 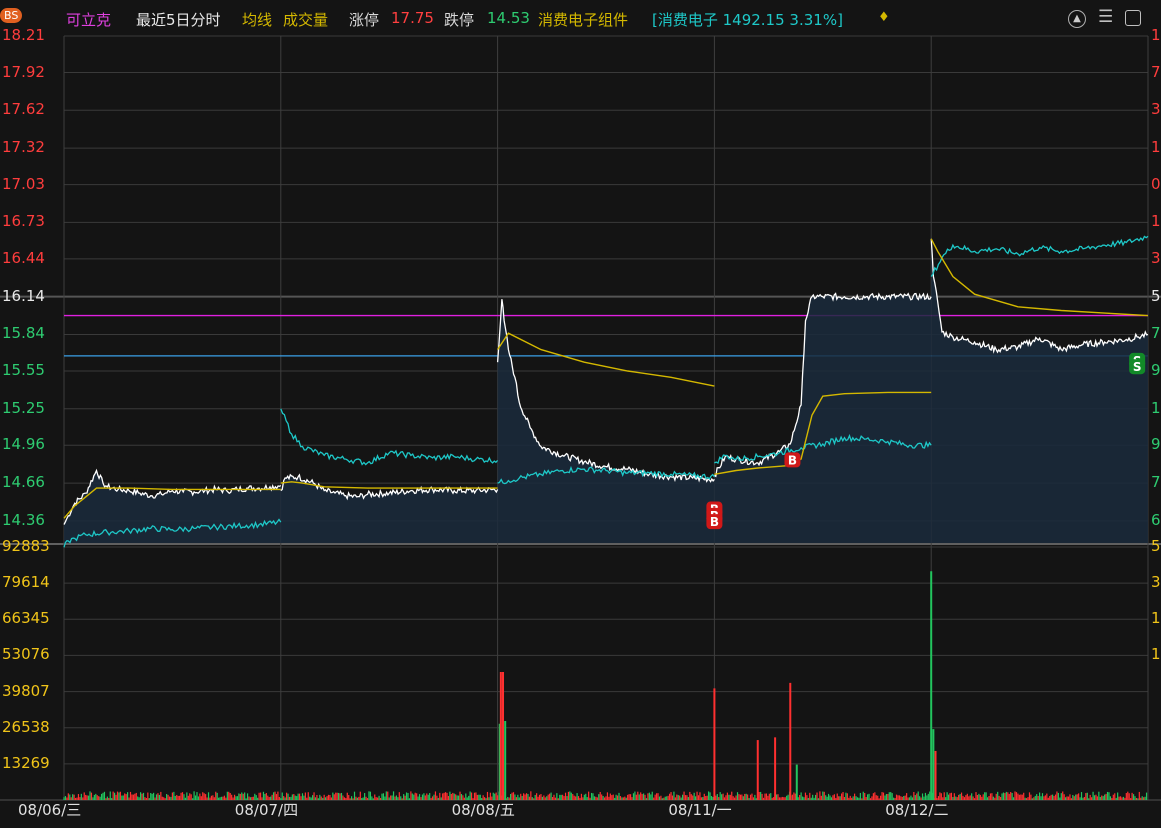 What do you see at coordinates (23, 369) in the screenshot?
I see `price-tick-label: 15.55` at bounding box center [23, 369].